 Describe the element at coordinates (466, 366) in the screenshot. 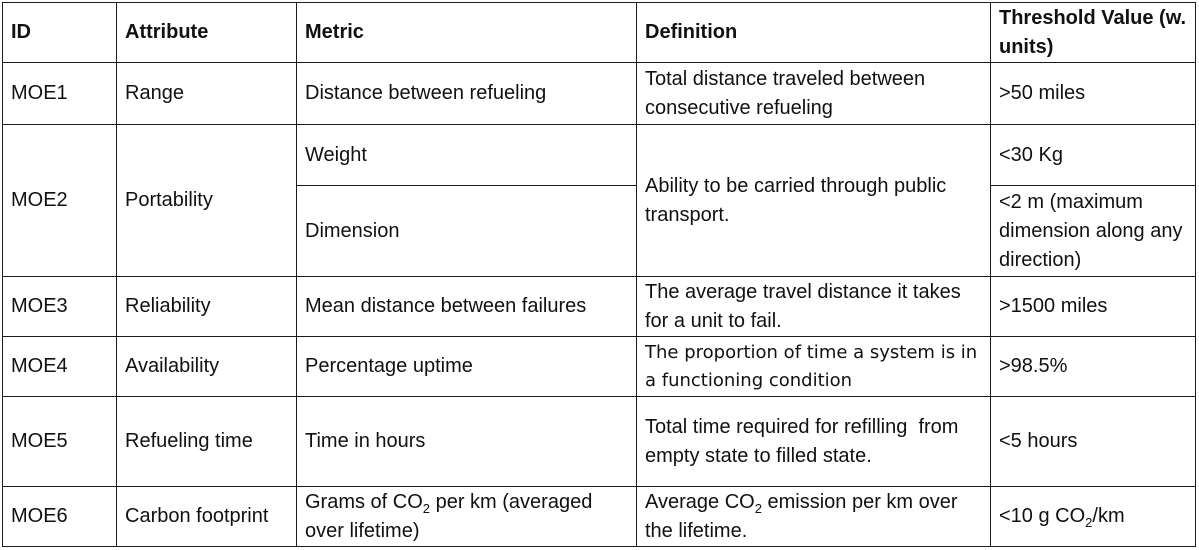

I see `cell-metric: Percentage uptime` at that location.